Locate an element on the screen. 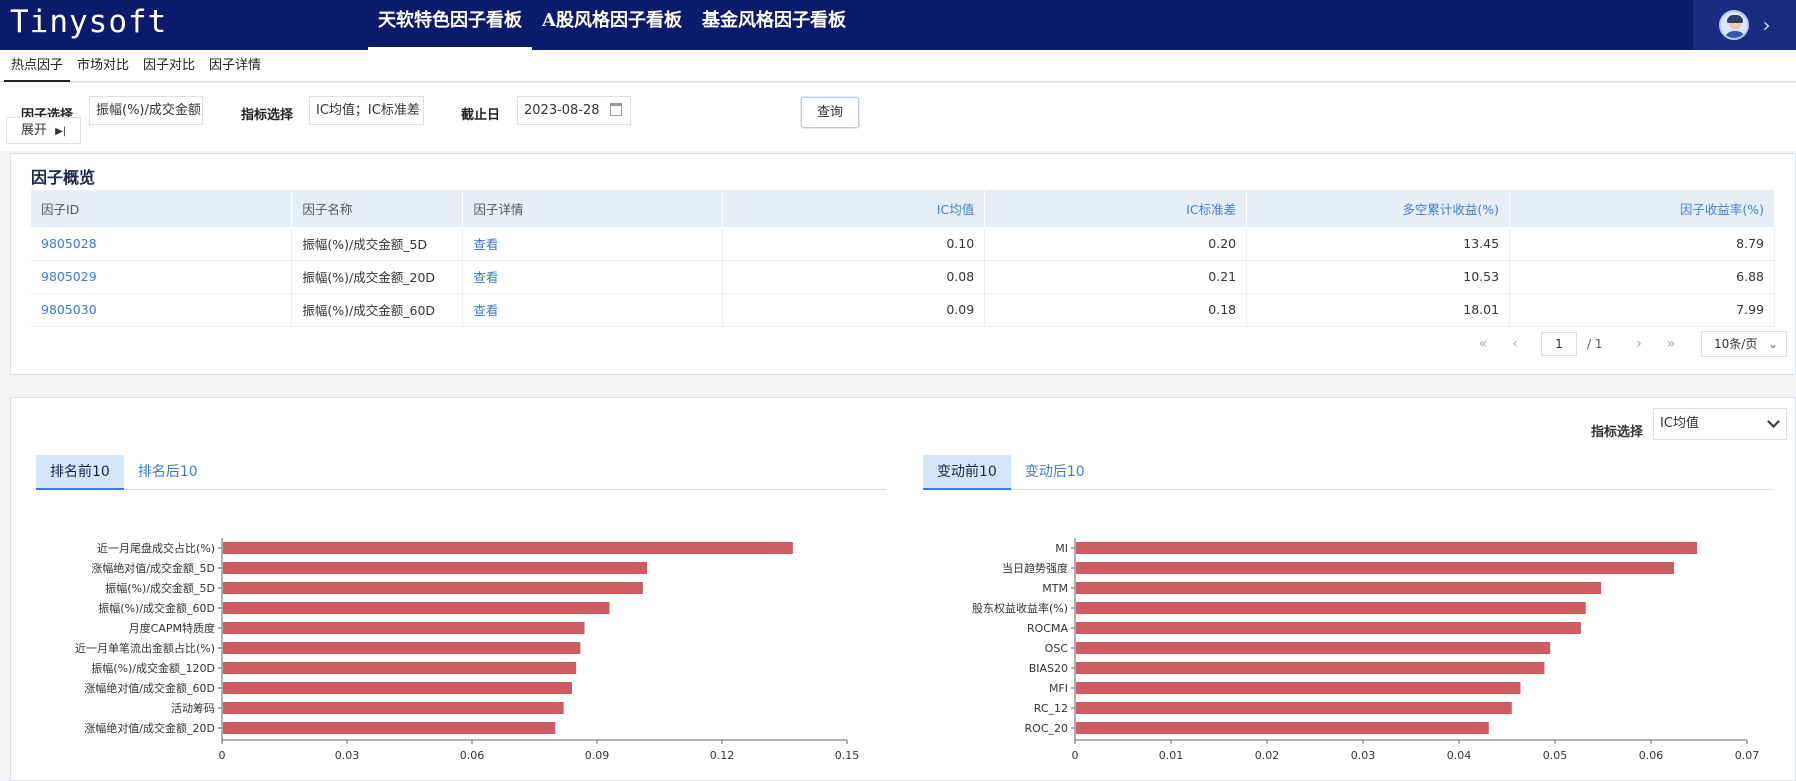  col-factor-detail: 因子详情 is located at coordinates (593, 208).